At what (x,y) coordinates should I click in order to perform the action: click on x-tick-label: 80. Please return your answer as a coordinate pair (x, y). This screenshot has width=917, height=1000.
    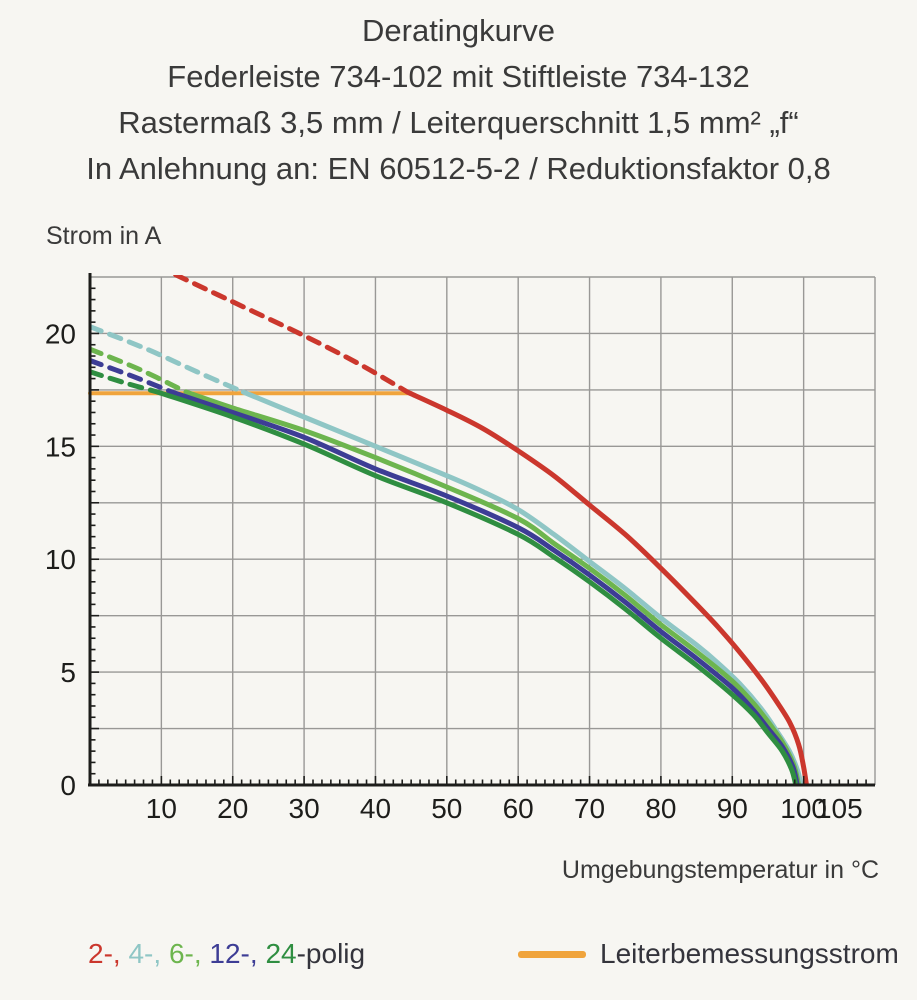
    Looking at the image, I should click on (660, 808).